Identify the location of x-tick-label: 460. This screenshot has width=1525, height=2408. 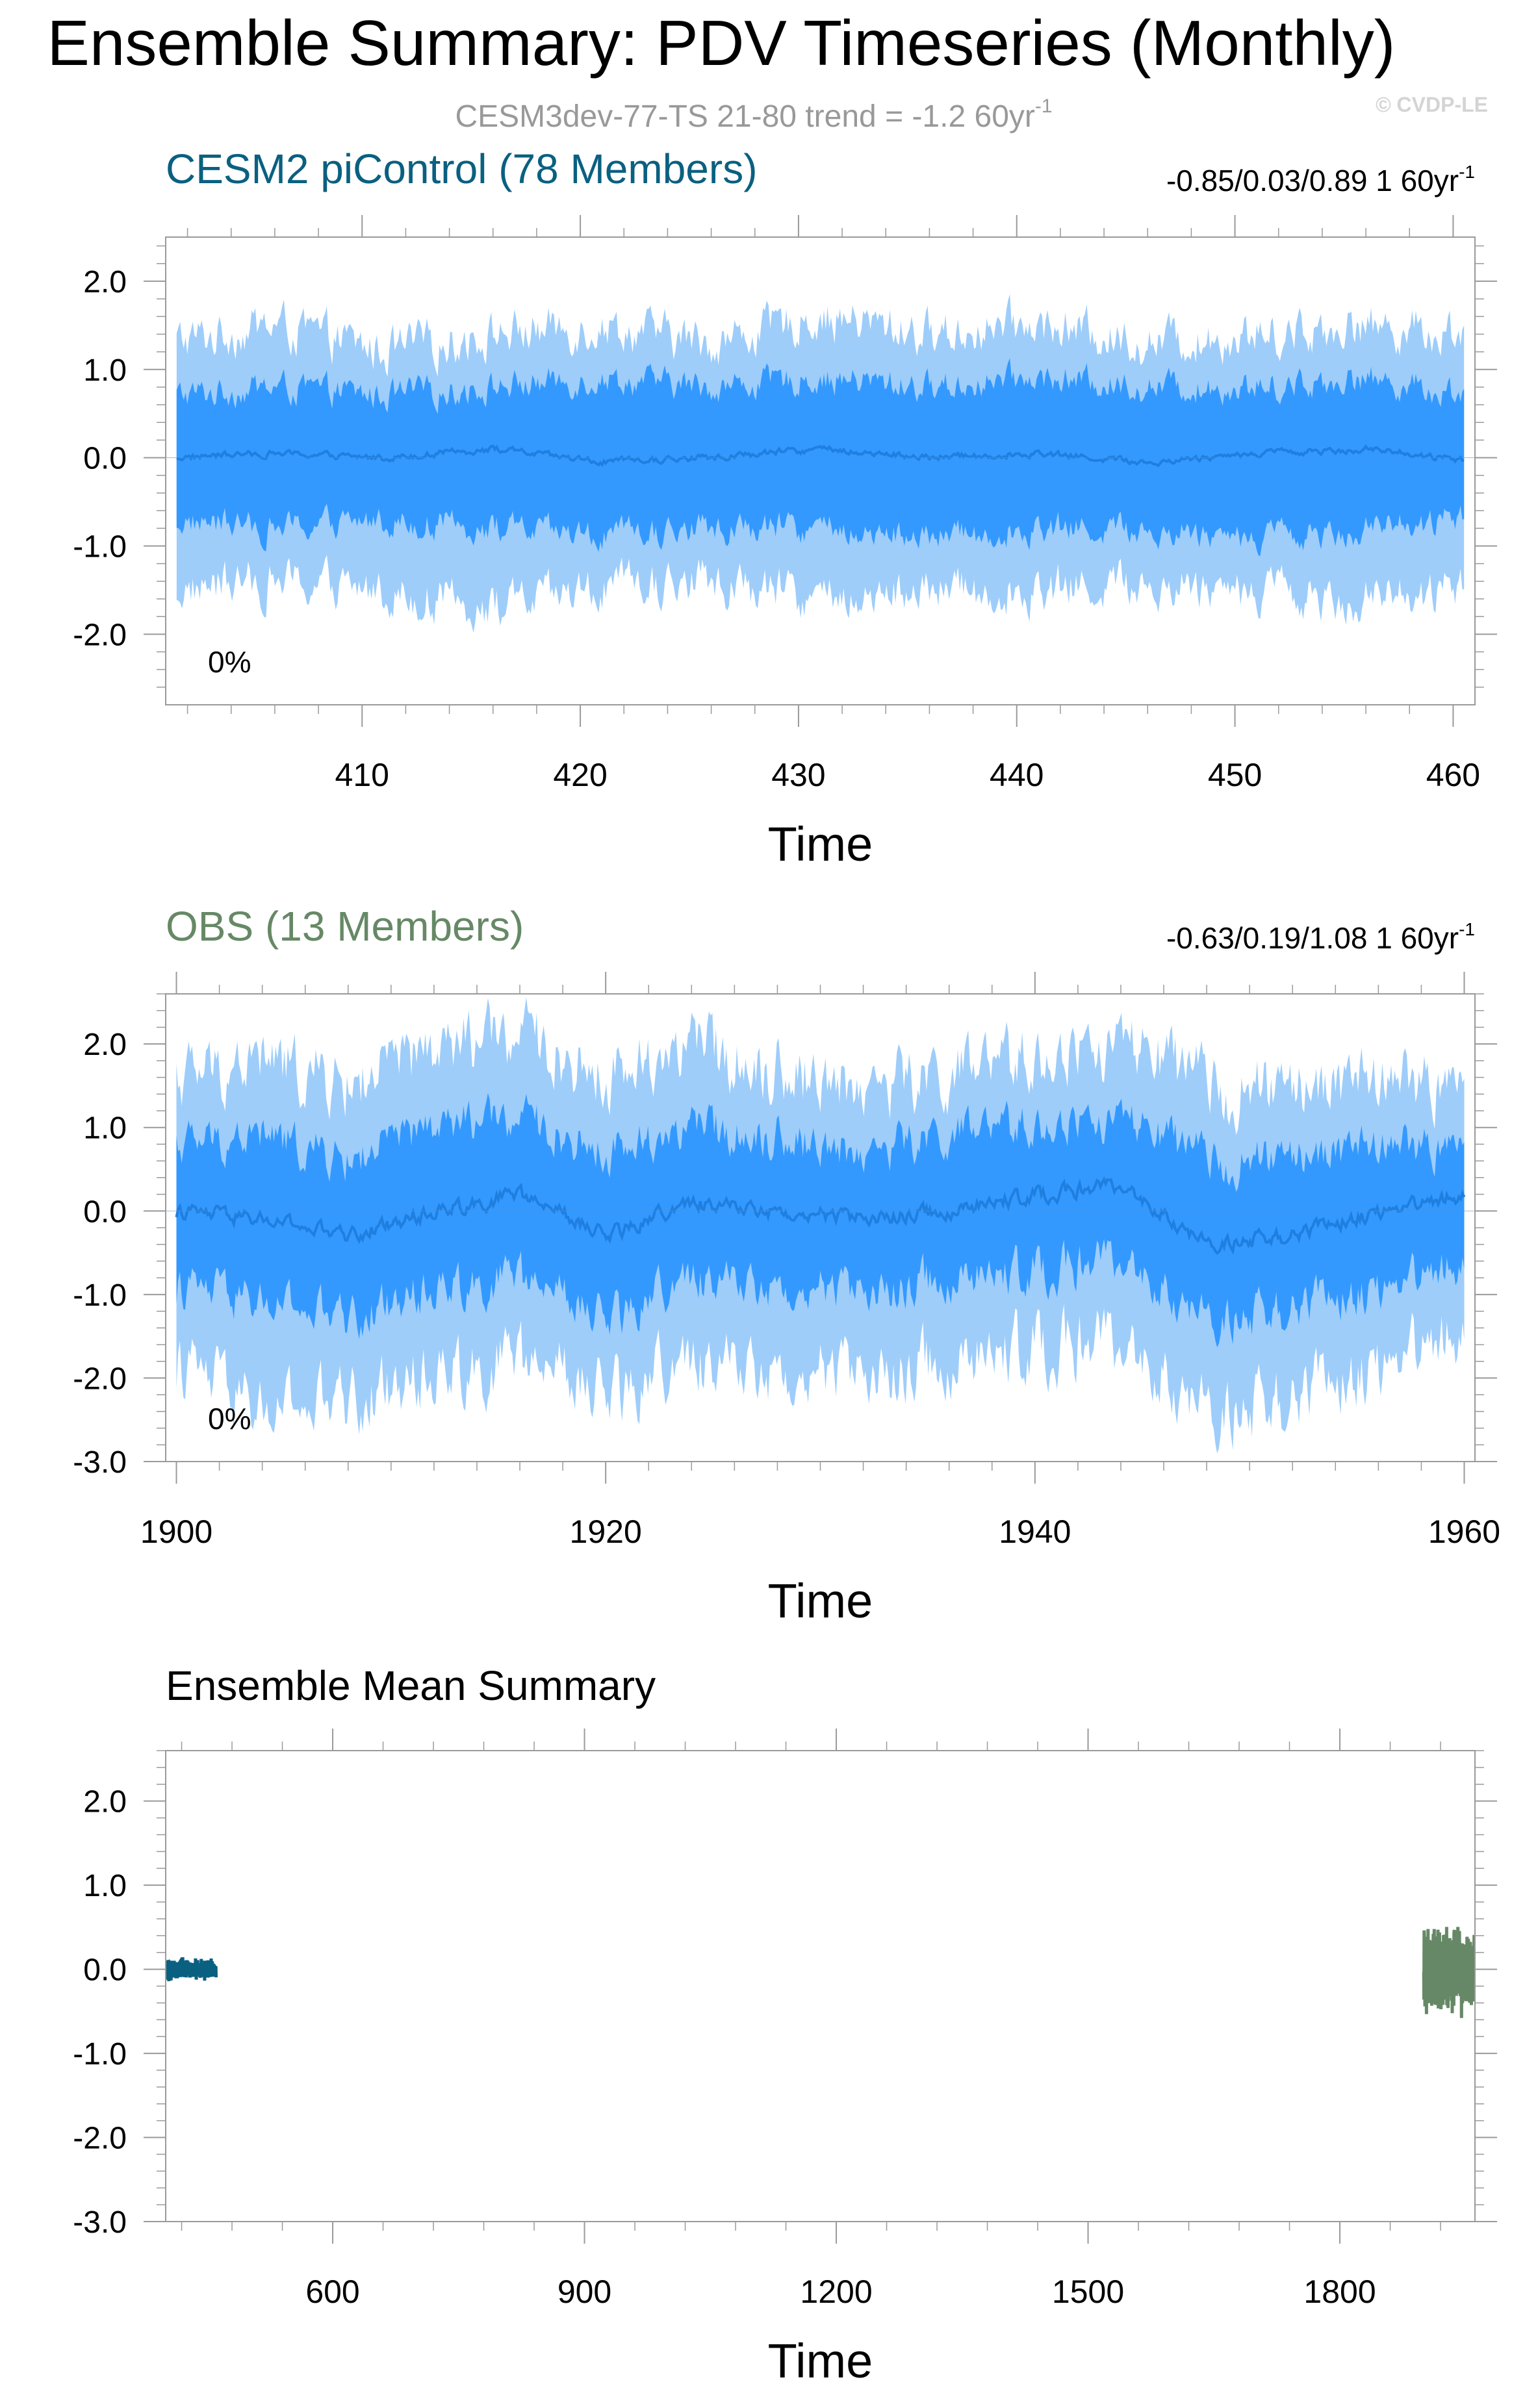
(1453, 775).